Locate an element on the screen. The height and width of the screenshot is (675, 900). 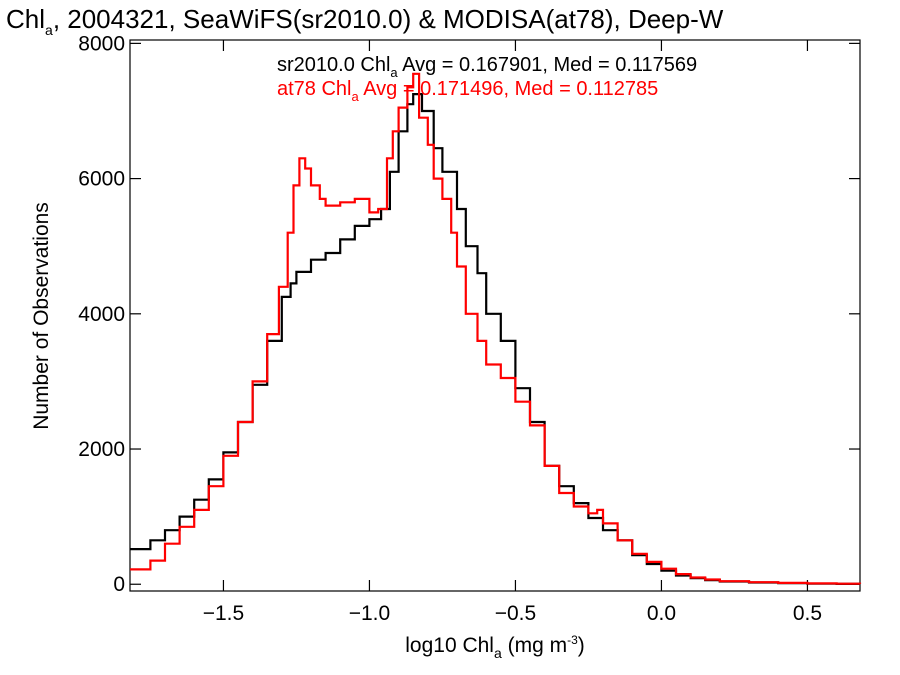
y-tick-label: 2000 is located at coordinates (101, 449).